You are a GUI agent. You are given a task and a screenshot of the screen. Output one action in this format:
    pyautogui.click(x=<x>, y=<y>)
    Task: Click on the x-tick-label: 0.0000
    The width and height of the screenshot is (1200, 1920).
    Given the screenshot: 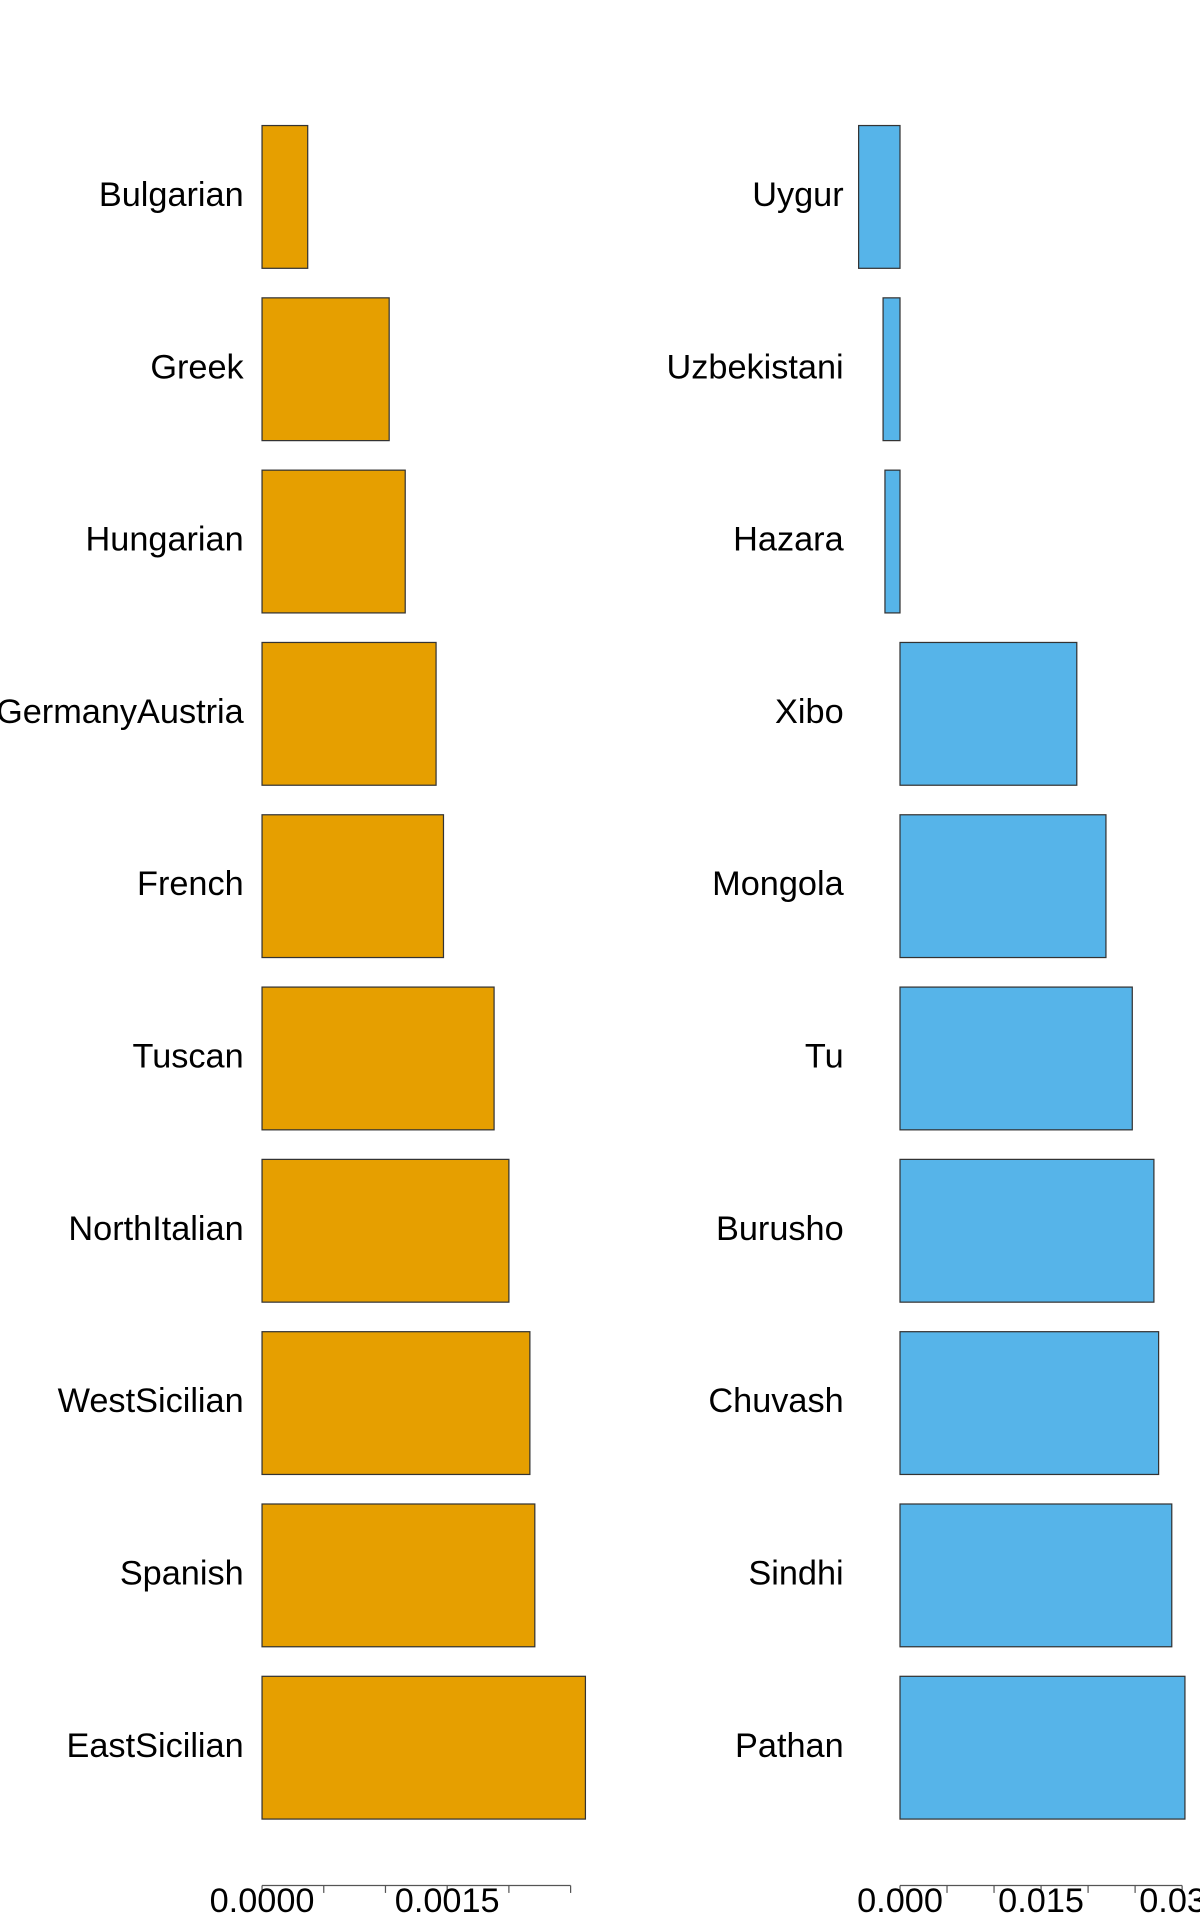 What is the action you would take?
    pyautogui.click(x=262, y=1901)
    